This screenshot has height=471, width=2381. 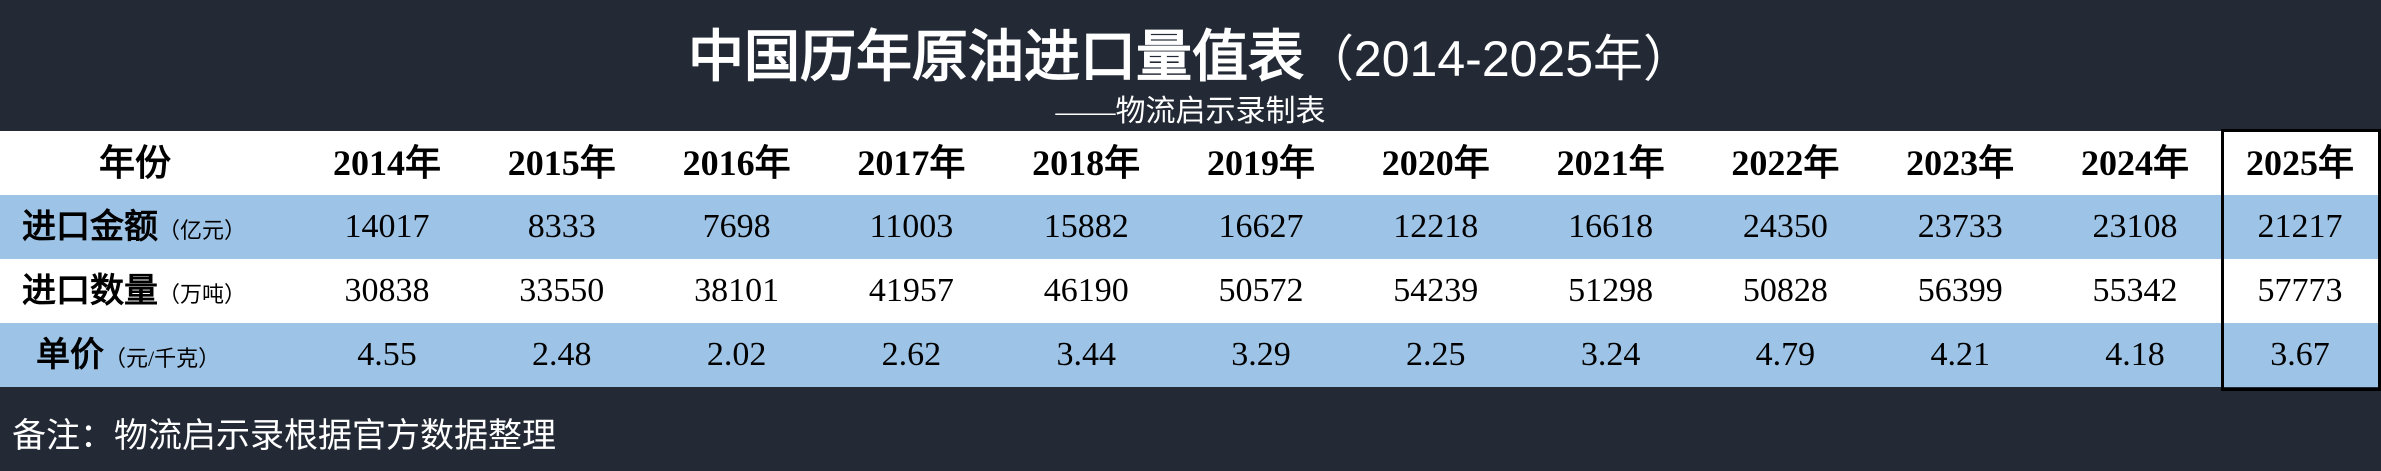 What do you see at coordinates (736, 354) in the screenshot?
I see `value-cell: 2.02` at bounding box center [736, 354].